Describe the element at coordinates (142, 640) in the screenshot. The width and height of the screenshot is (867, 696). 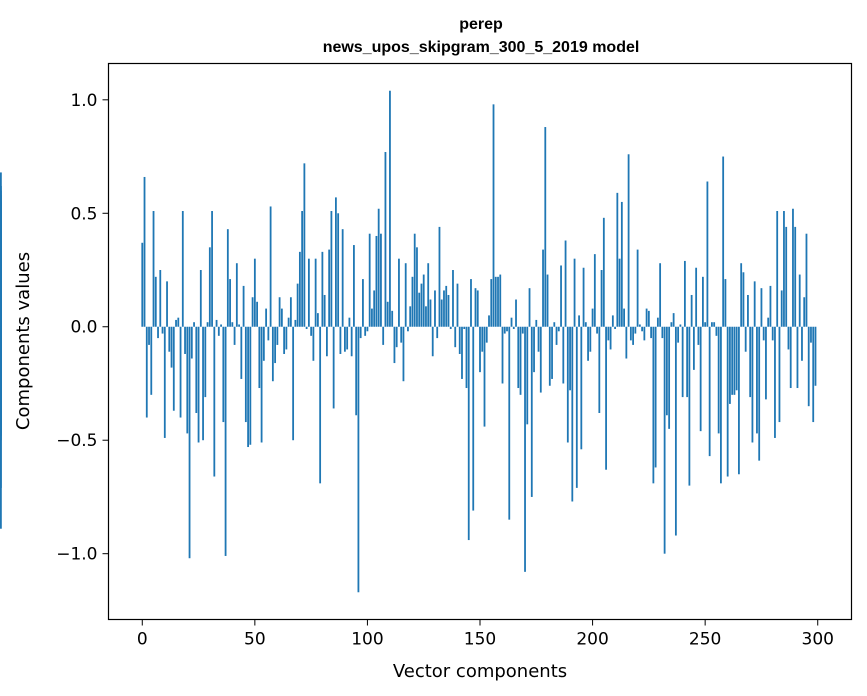
I see `x-tick-label: 0` at that location.